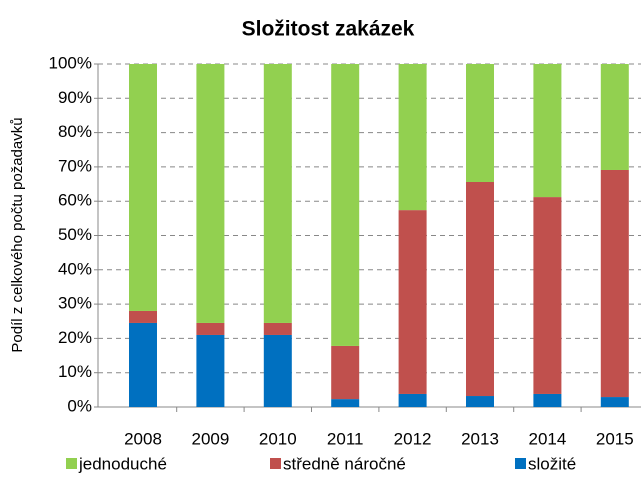  What do you see at coordinates (547, 438) in the screenshot?
I see `x-tick-label: 2014` at bounding box center [547, 438].